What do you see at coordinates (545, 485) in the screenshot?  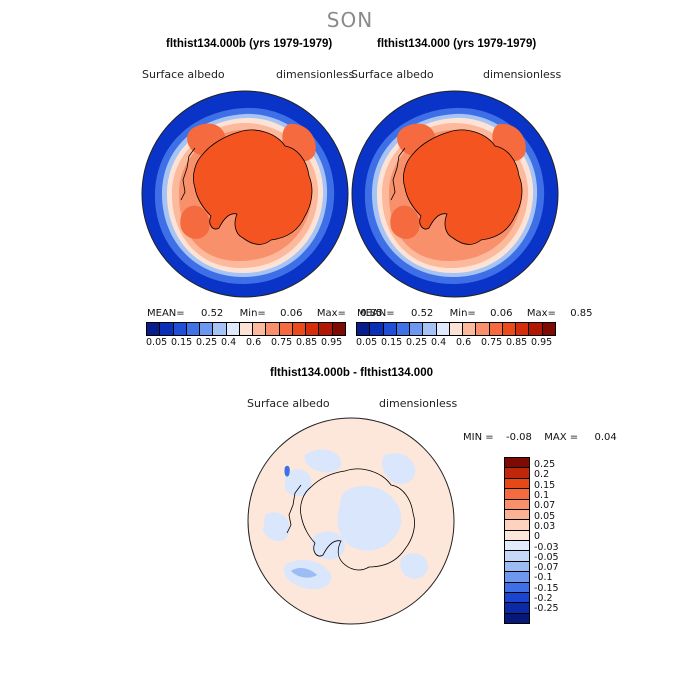 I see `diff-colorbar-label: 0.15` at bounding box center [545, 485].